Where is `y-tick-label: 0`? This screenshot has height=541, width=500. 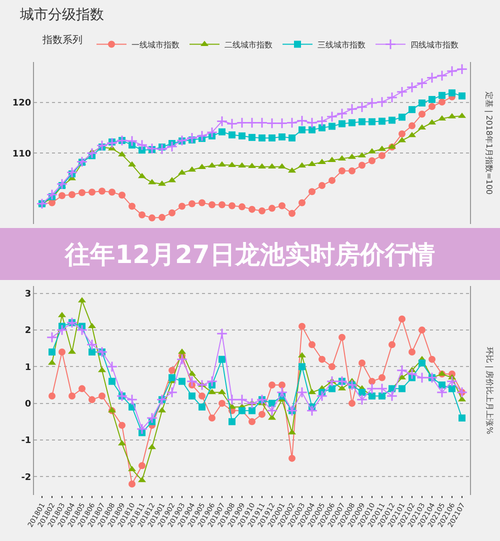
y-tick-label: 0 is located at coordinates (28, 404).